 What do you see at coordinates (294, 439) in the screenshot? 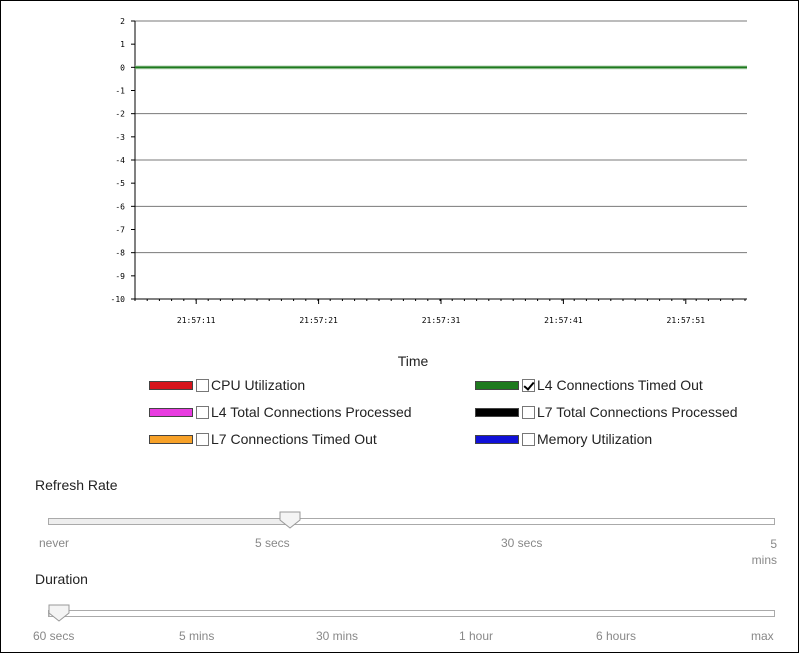
I see `legend-label: L7 Connections Timed Out` at bounding box center [294, 439].